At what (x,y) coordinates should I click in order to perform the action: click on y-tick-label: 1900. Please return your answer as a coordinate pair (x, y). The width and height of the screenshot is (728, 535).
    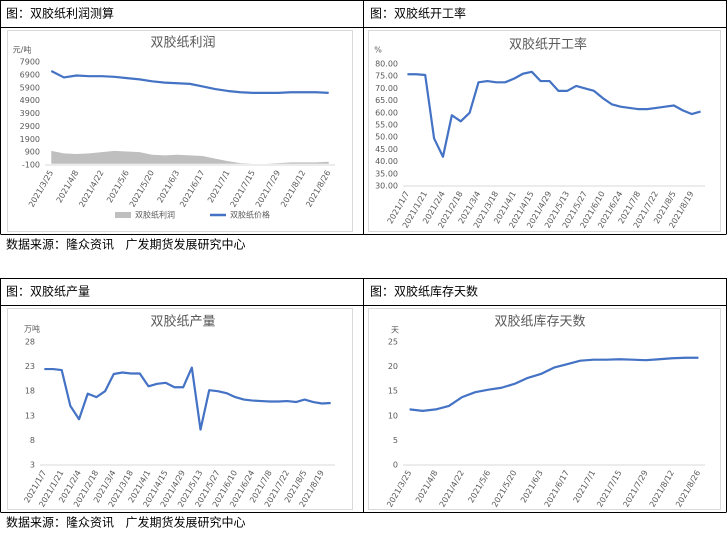
    Looking at the image, I should click on (30, 139).